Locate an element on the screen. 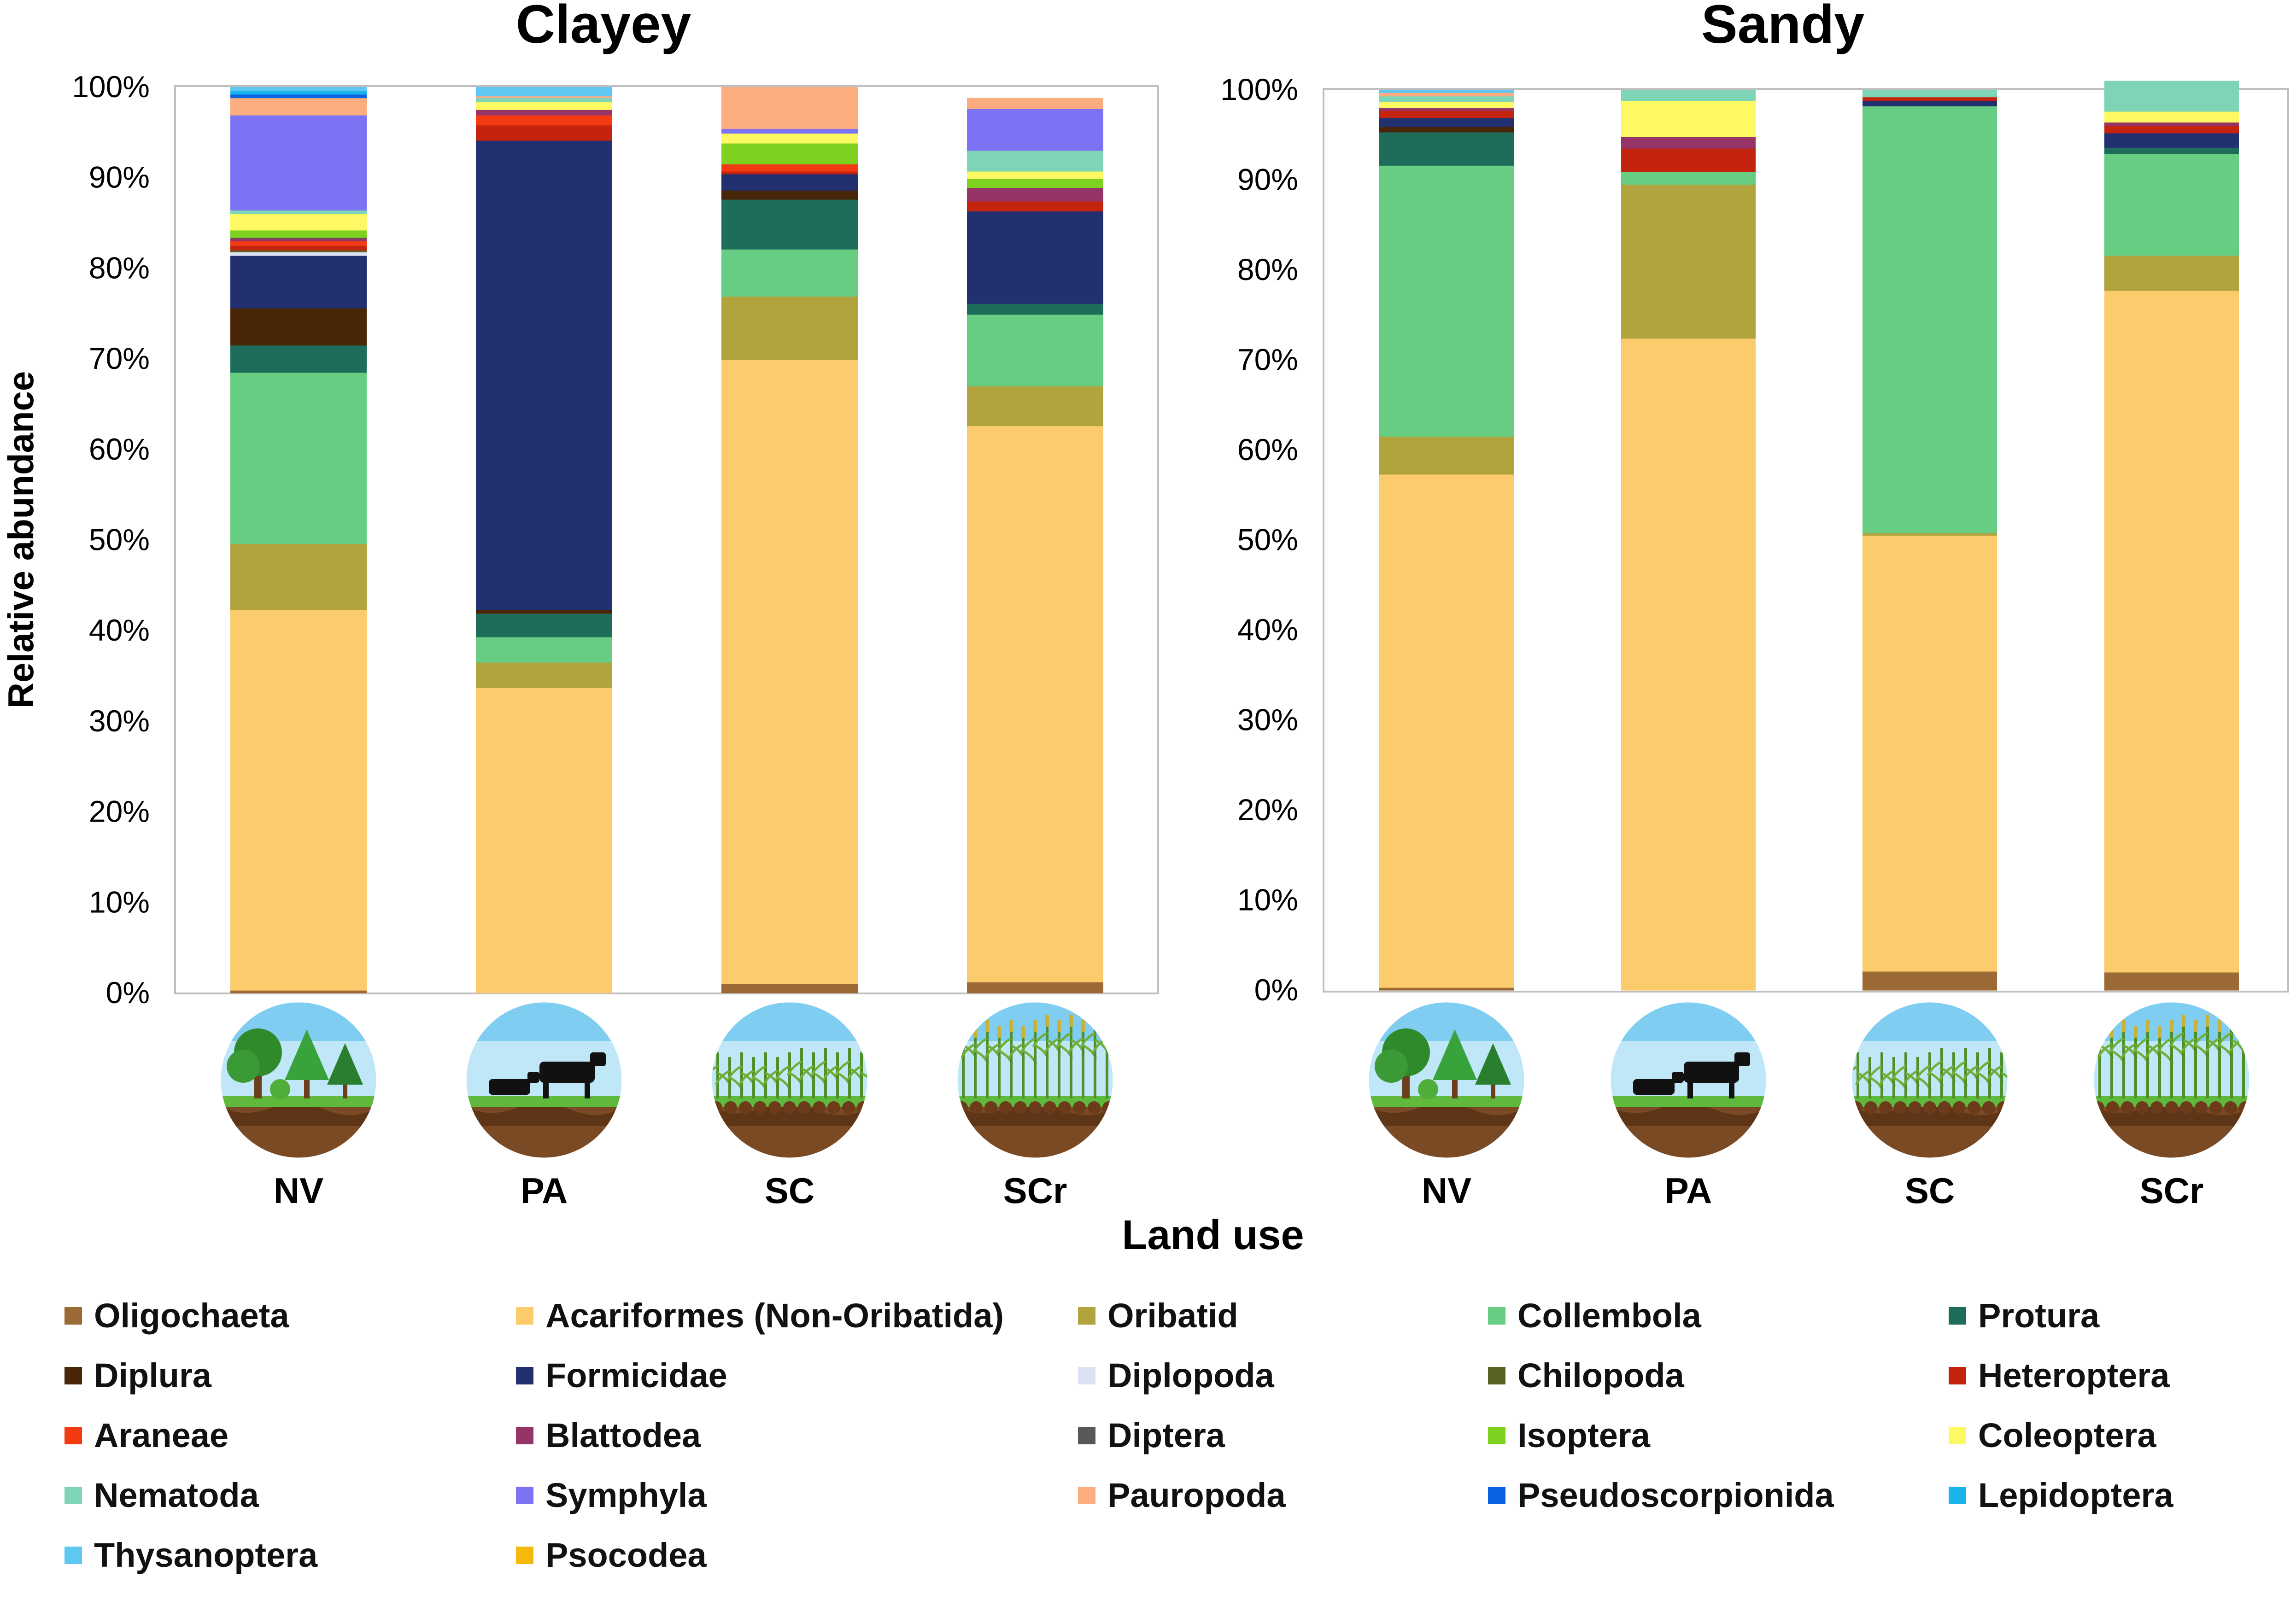 This screenshot has width=2296, height=1600. legend-item-blattodea: Blattodea is located at coordinates (609, 1436).